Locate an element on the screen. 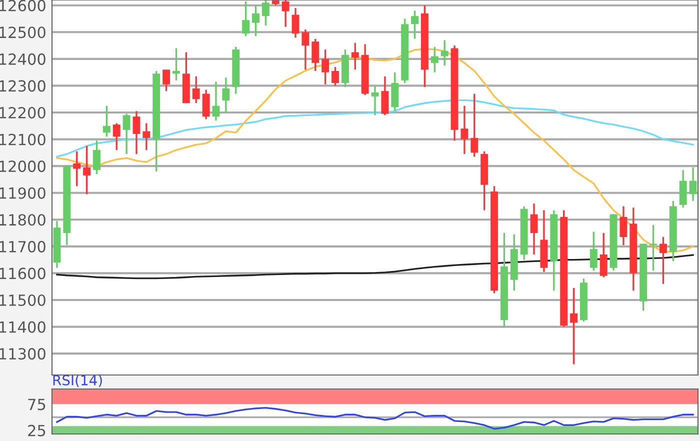 This screenshot has height=441, width=700. y-tick-label: 11800 is located at coordinates (23, 220).